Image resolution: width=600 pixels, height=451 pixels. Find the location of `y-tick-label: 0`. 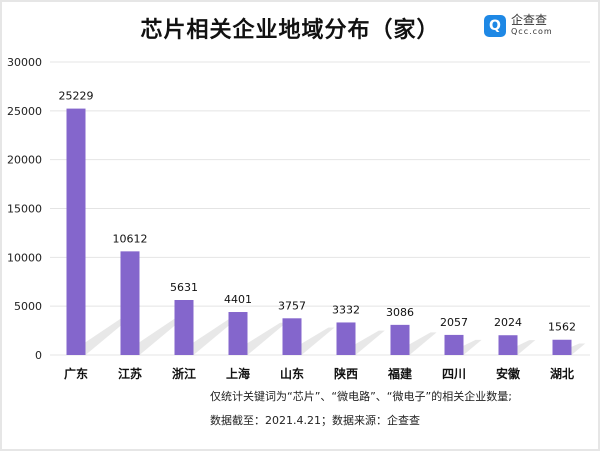

y-tick-label: 0 is located at coordinates (38, 355).